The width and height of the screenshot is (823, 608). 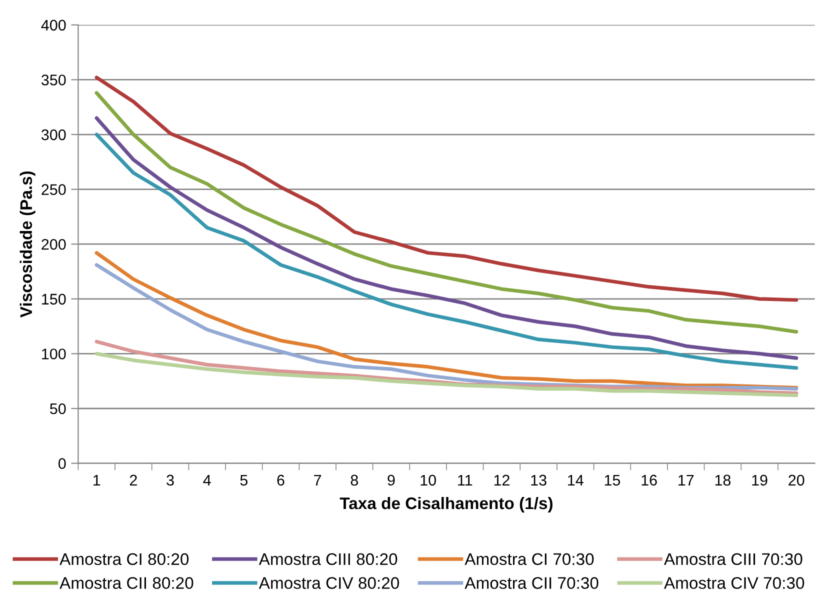 What do you see at coordinates (576, 480) in the screenshot?
I see `x-tick-label: 14` at bounding box center [576, 480].